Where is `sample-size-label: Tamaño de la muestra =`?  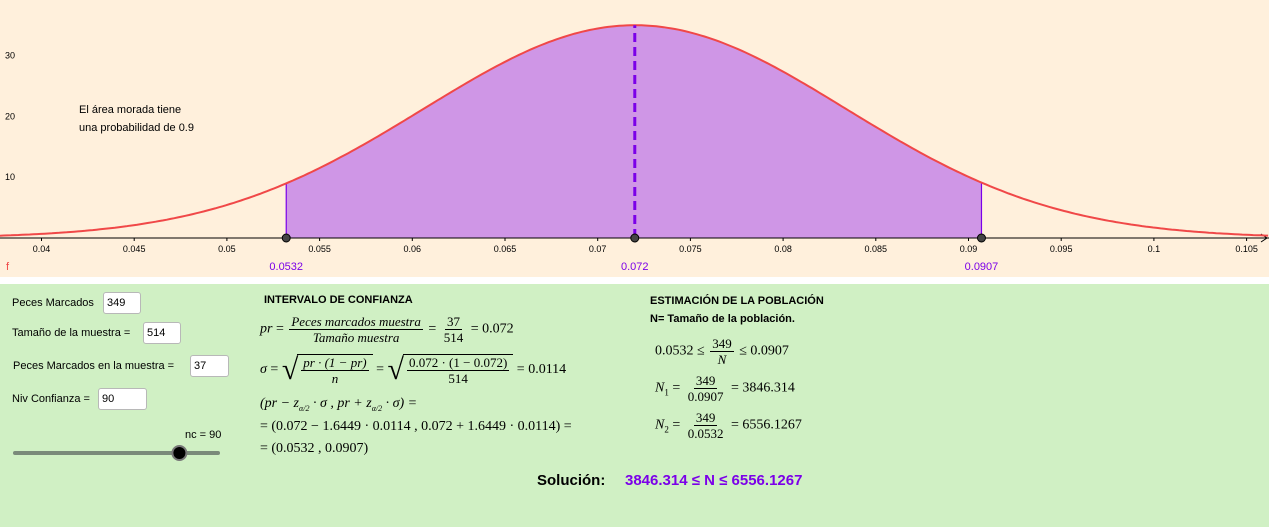
sample-size-label: Tamaño de la muestra = is located at coordinates (71, 333).